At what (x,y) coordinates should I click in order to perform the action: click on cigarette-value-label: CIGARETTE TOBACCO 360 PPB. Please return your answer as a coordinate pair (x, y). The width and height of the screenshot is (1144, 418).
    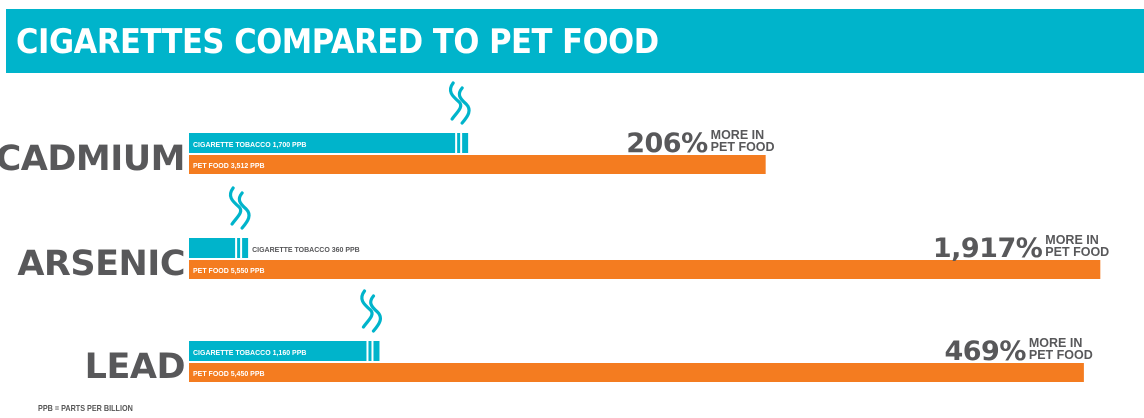
    Looking at the image, I should click on (306, 250).